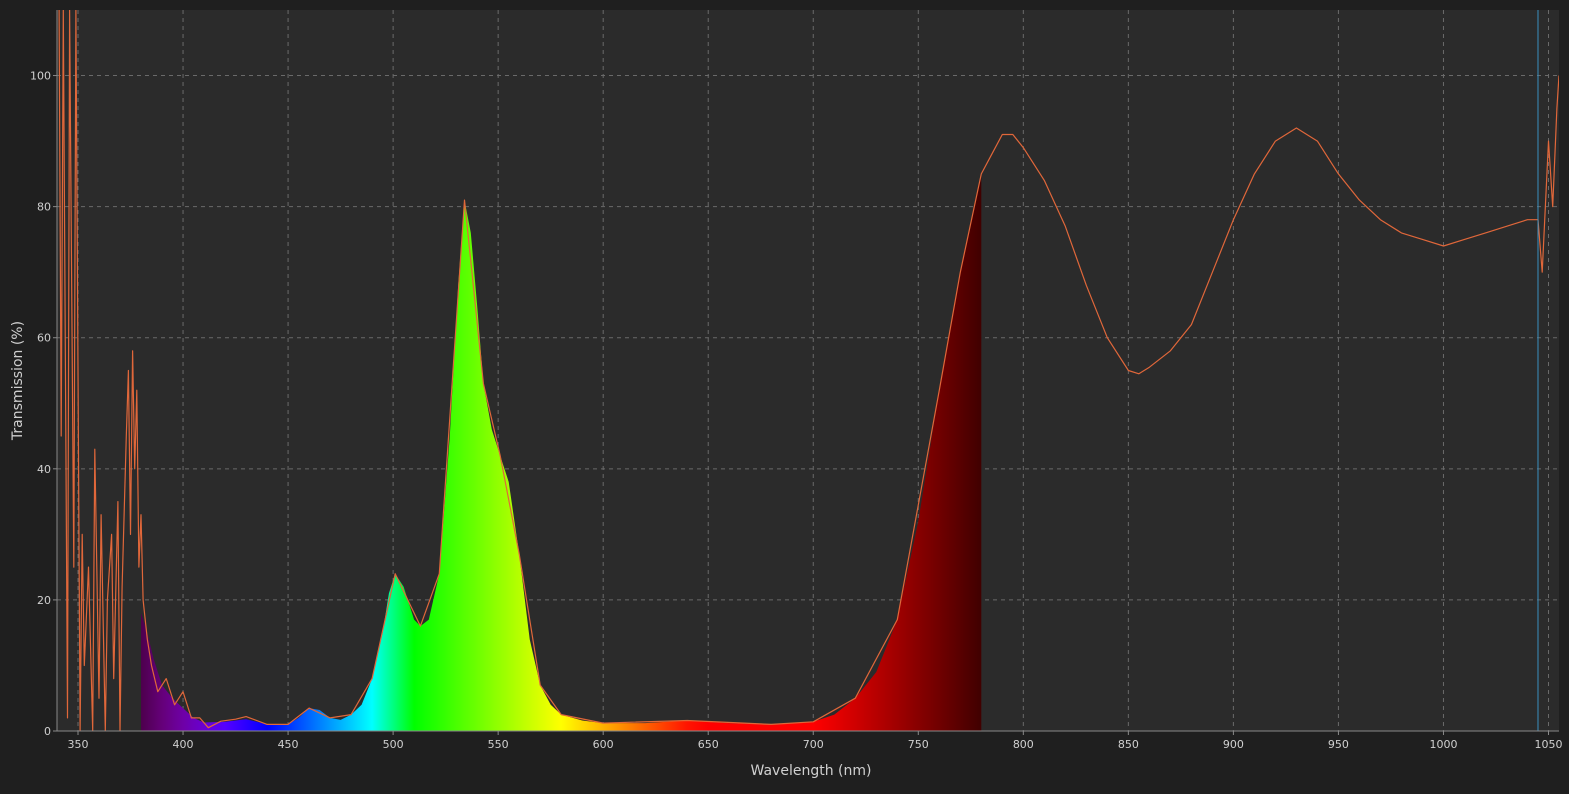  What do you see at coordinates (498, 744) in the screenshot?
I see `x-tick-label: 550` at bounding box center [498, 744].